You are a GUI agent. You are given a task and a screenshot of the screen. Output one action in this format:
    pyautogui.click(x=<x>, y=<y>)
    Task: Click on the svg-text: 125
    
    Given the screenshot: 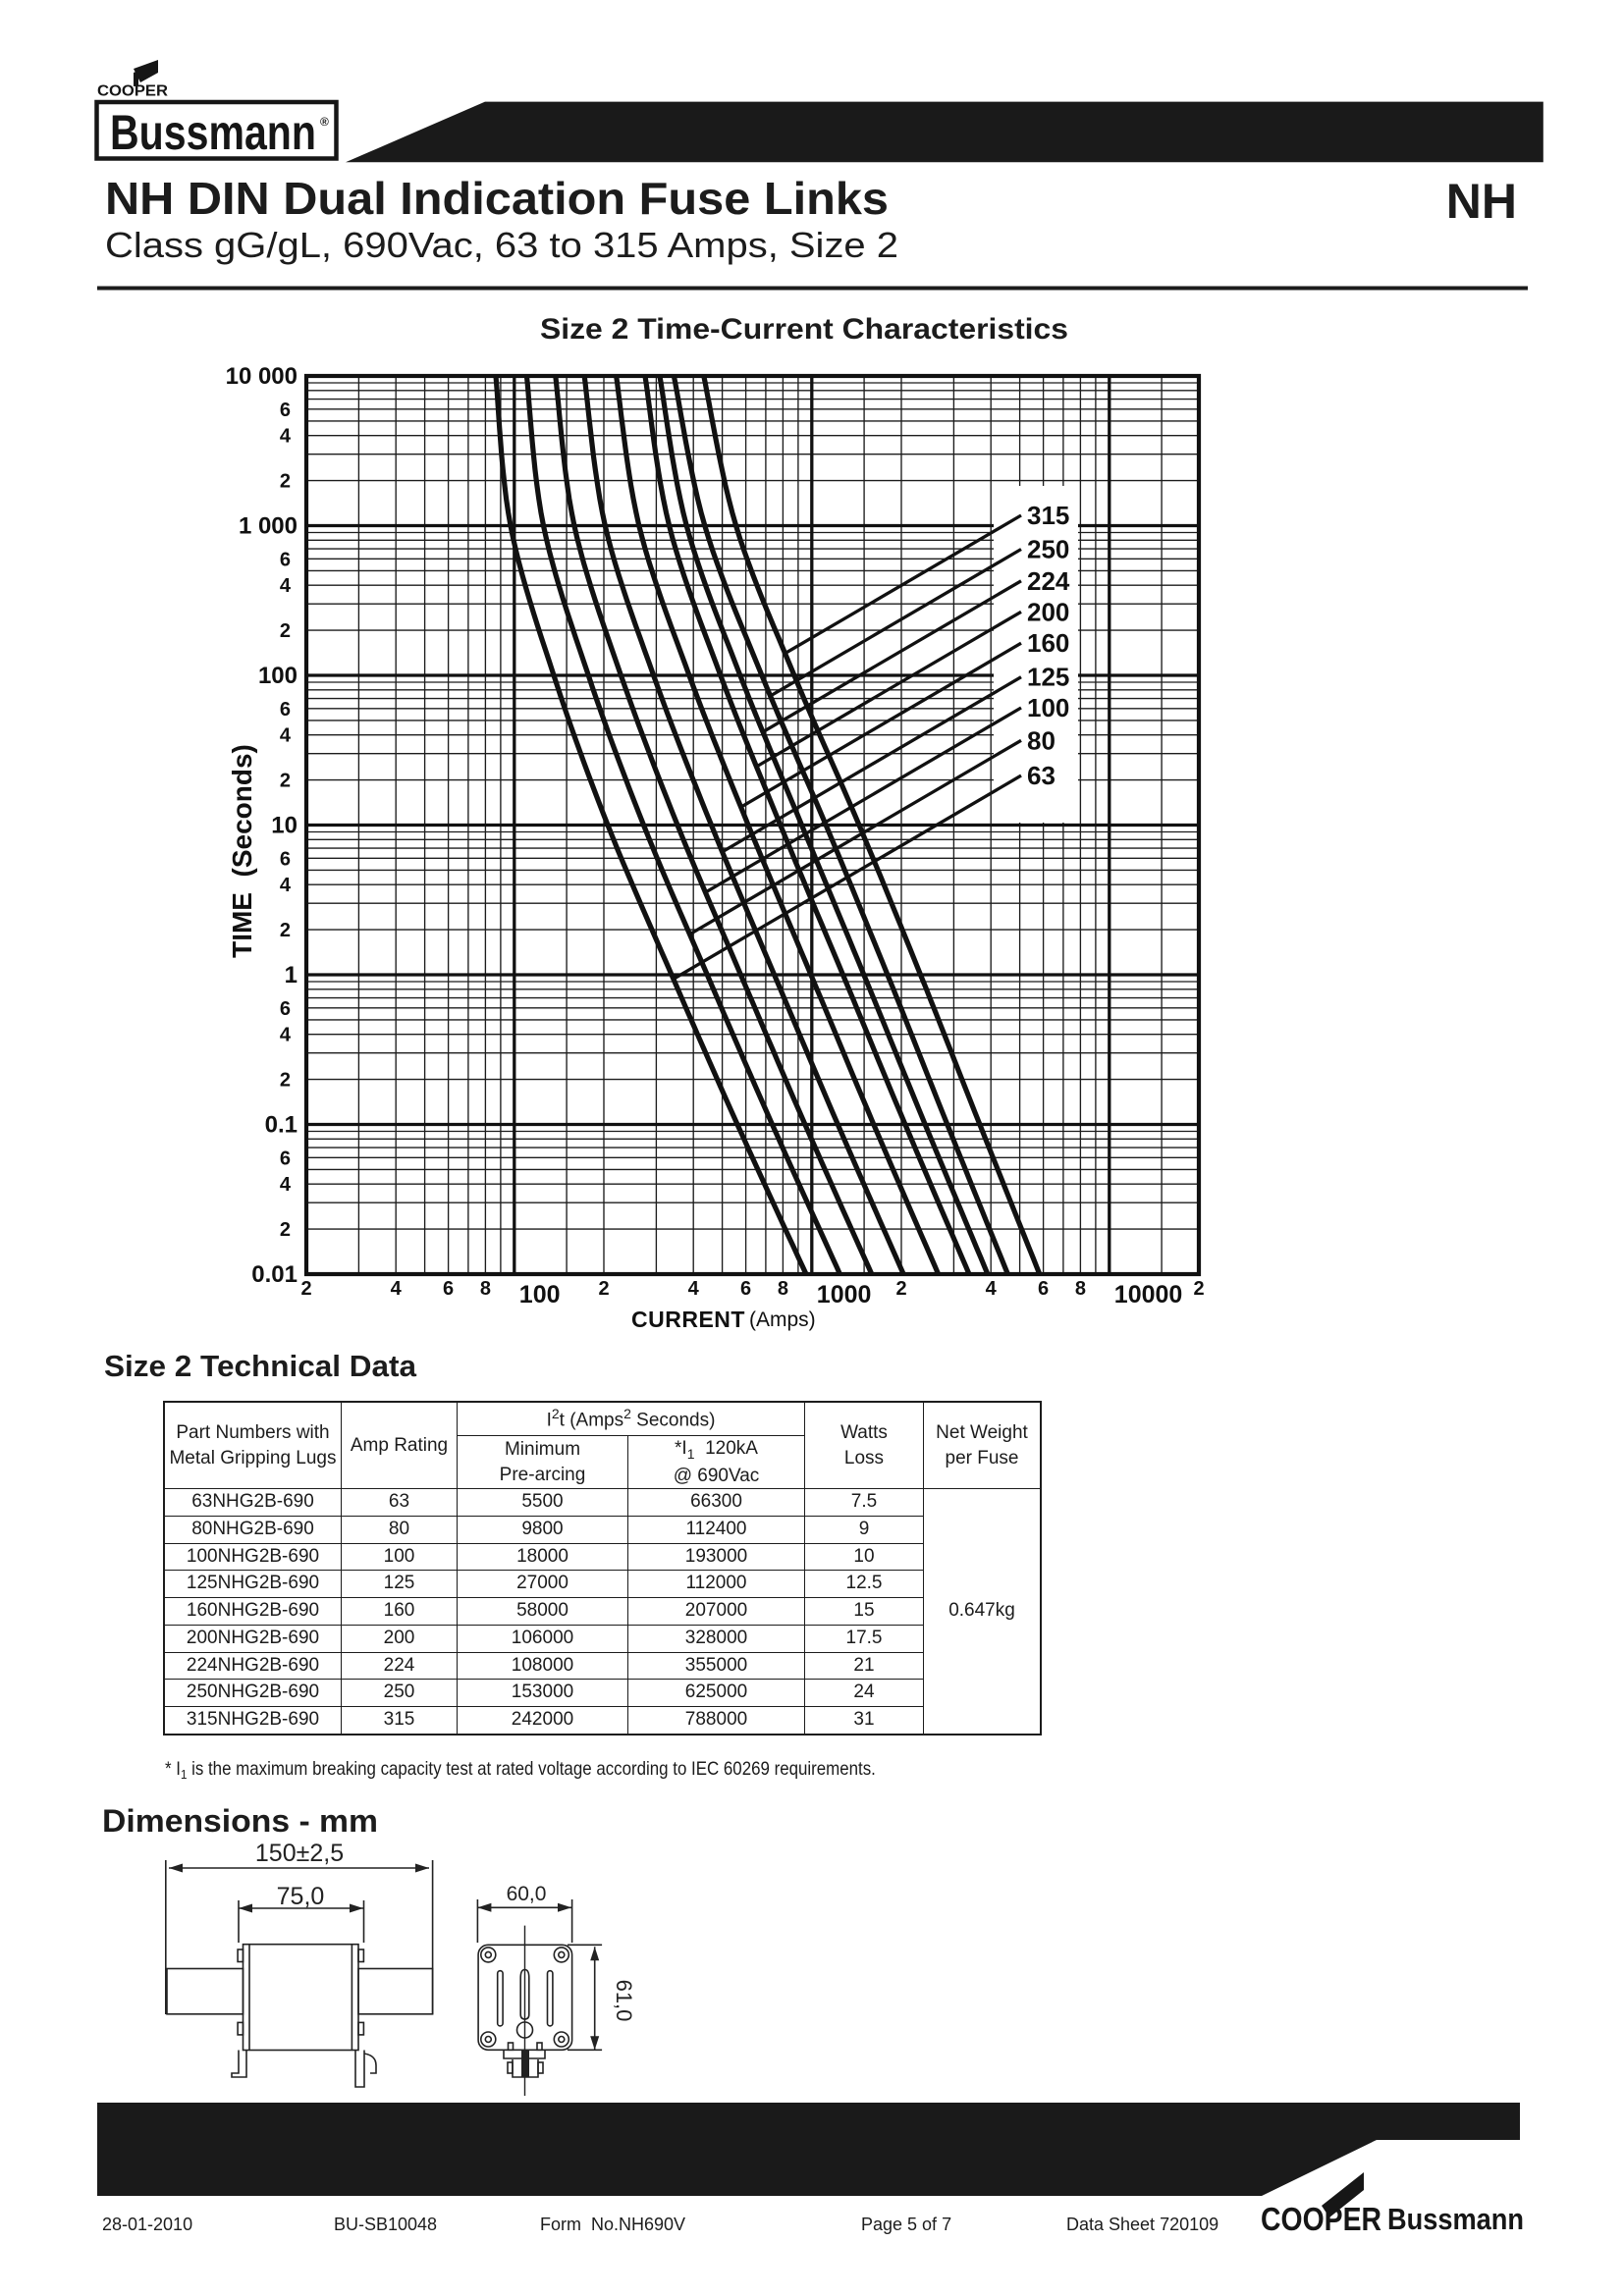 What is the action you would take?
    pyautogui.click(x=1048, y=677)
    